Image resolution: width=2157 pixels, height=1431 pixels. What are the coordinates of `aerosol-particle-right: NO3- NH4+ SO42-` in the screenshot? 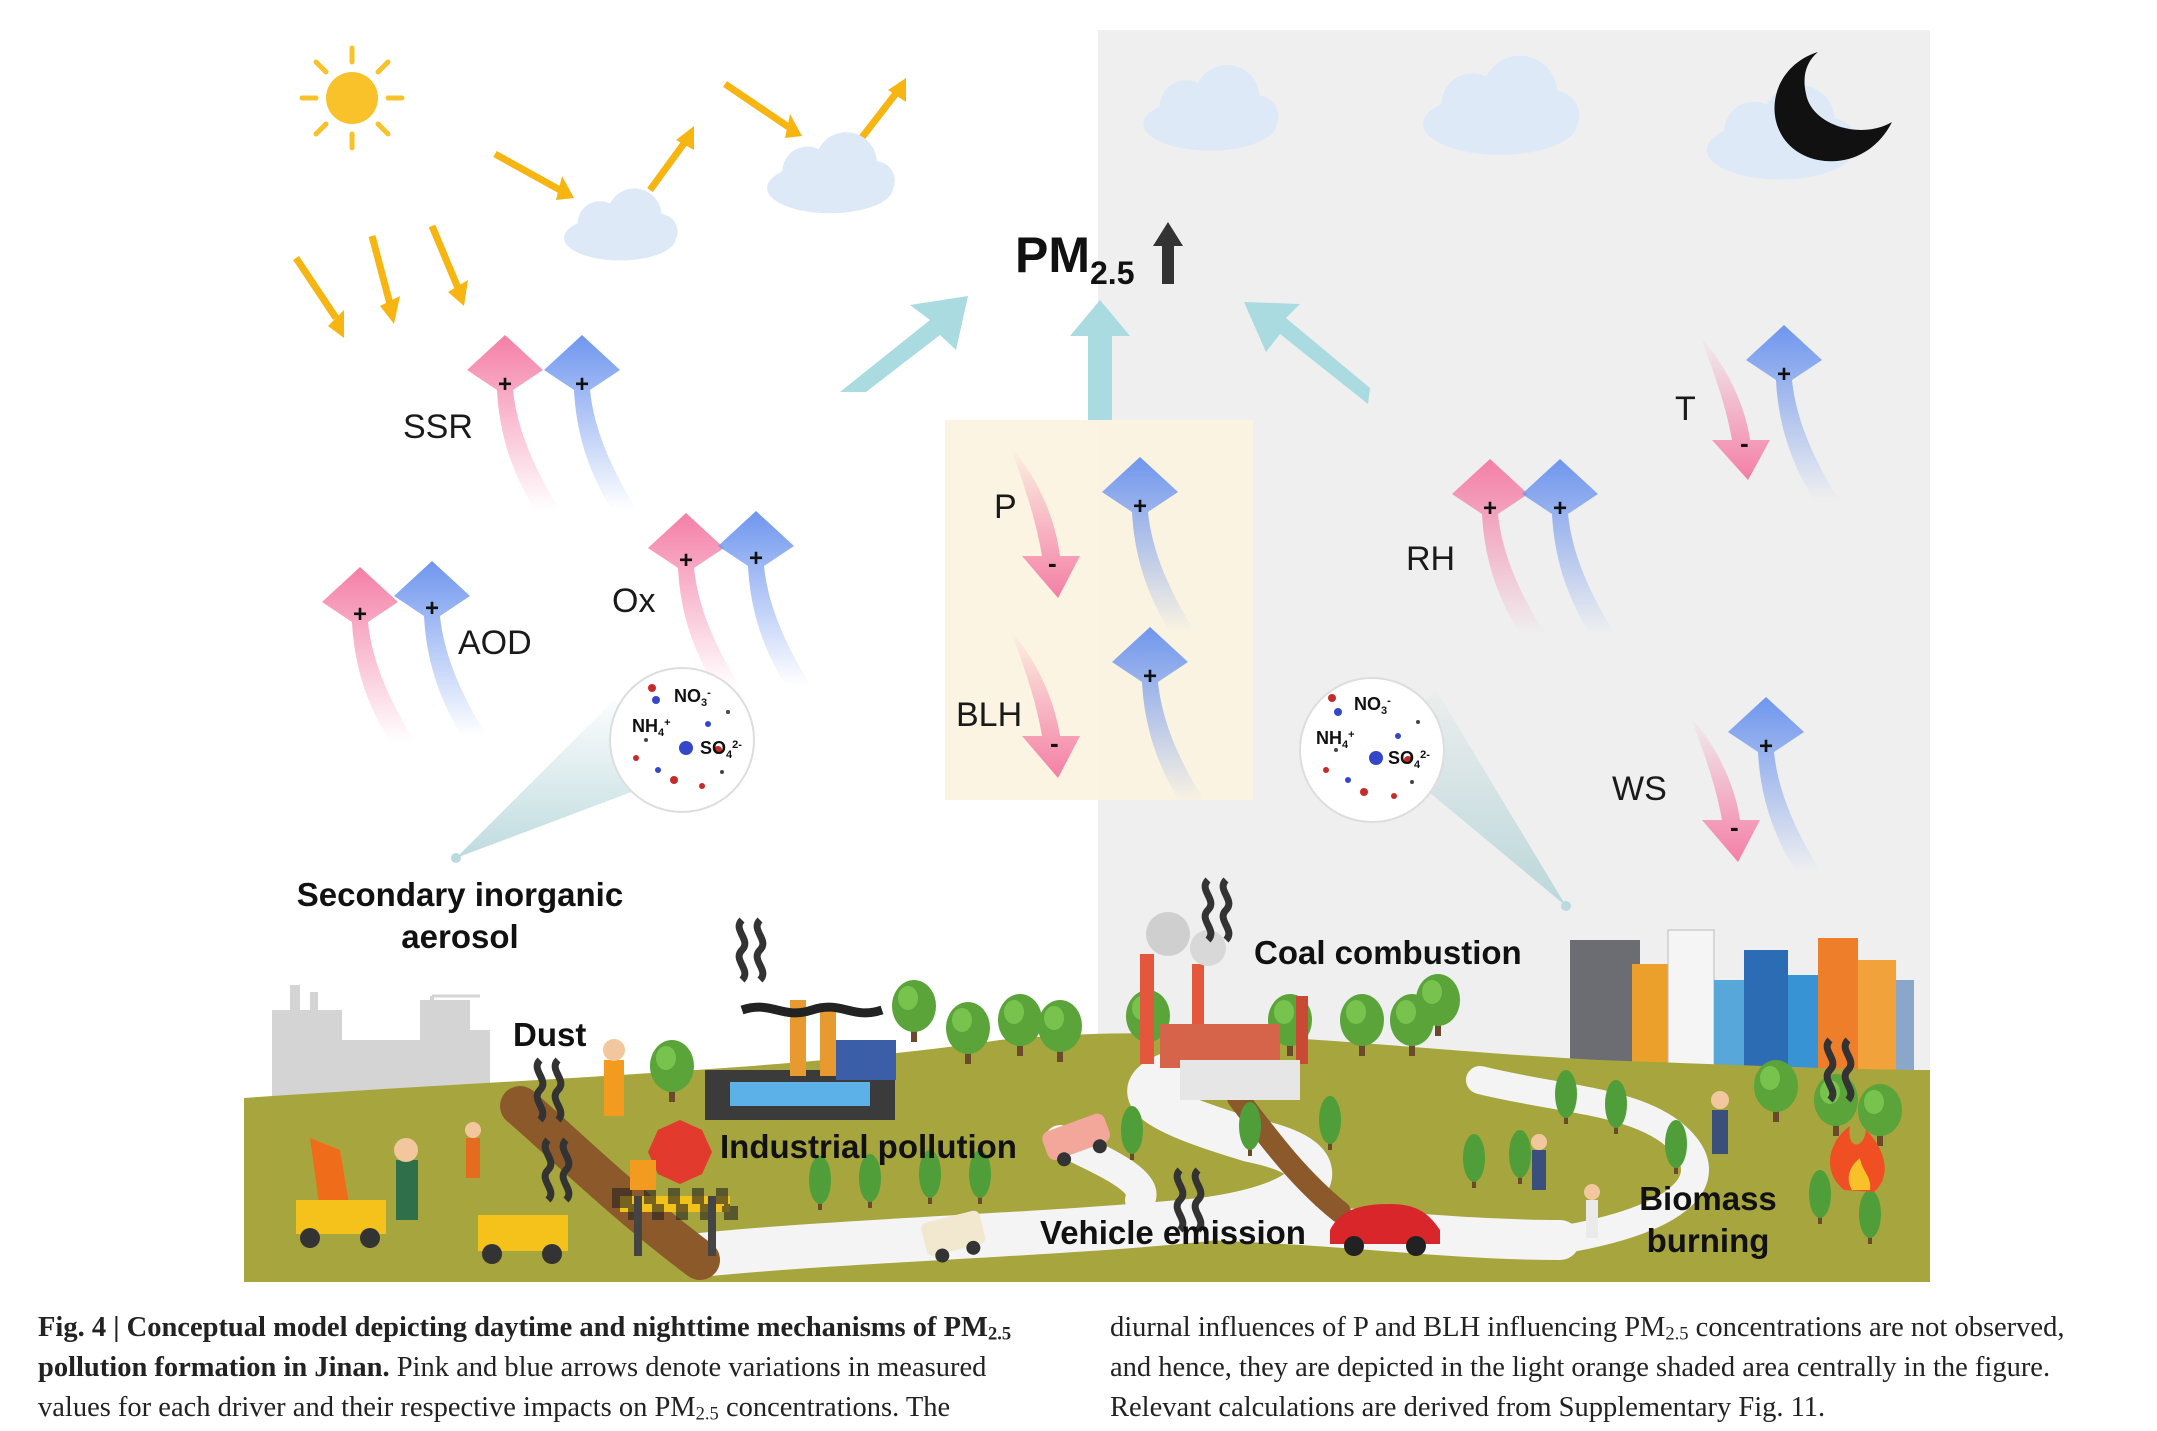 It's located at (1372, 750).